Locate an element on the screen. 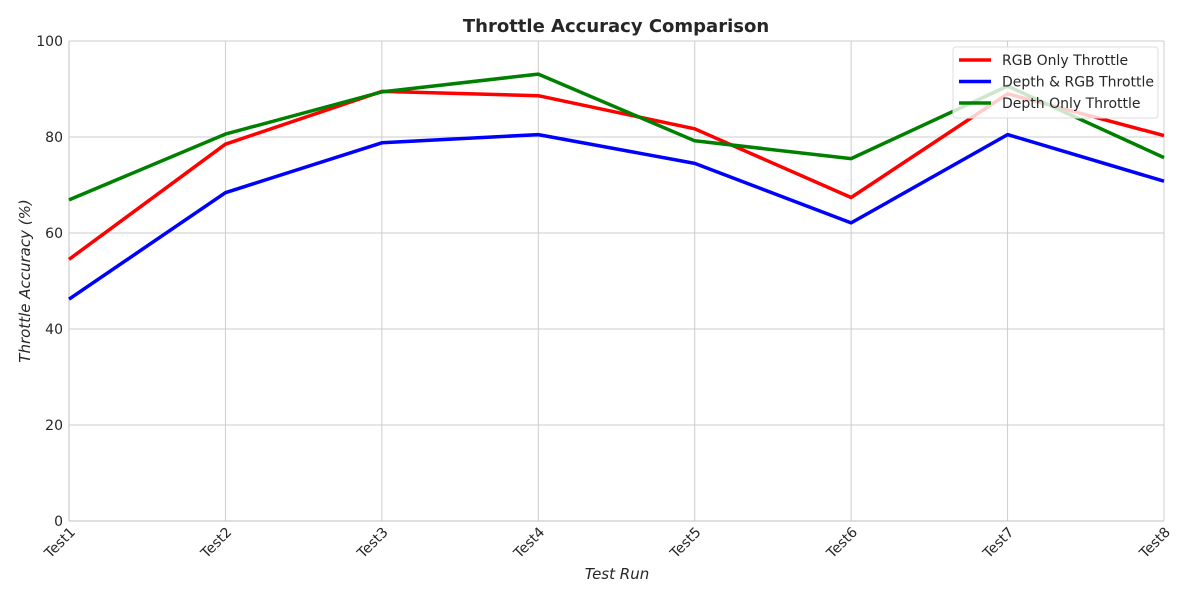 The width and height of the screenshot is (1200, 600). y-tick-label: 40 is located at coordinates (54, 330).